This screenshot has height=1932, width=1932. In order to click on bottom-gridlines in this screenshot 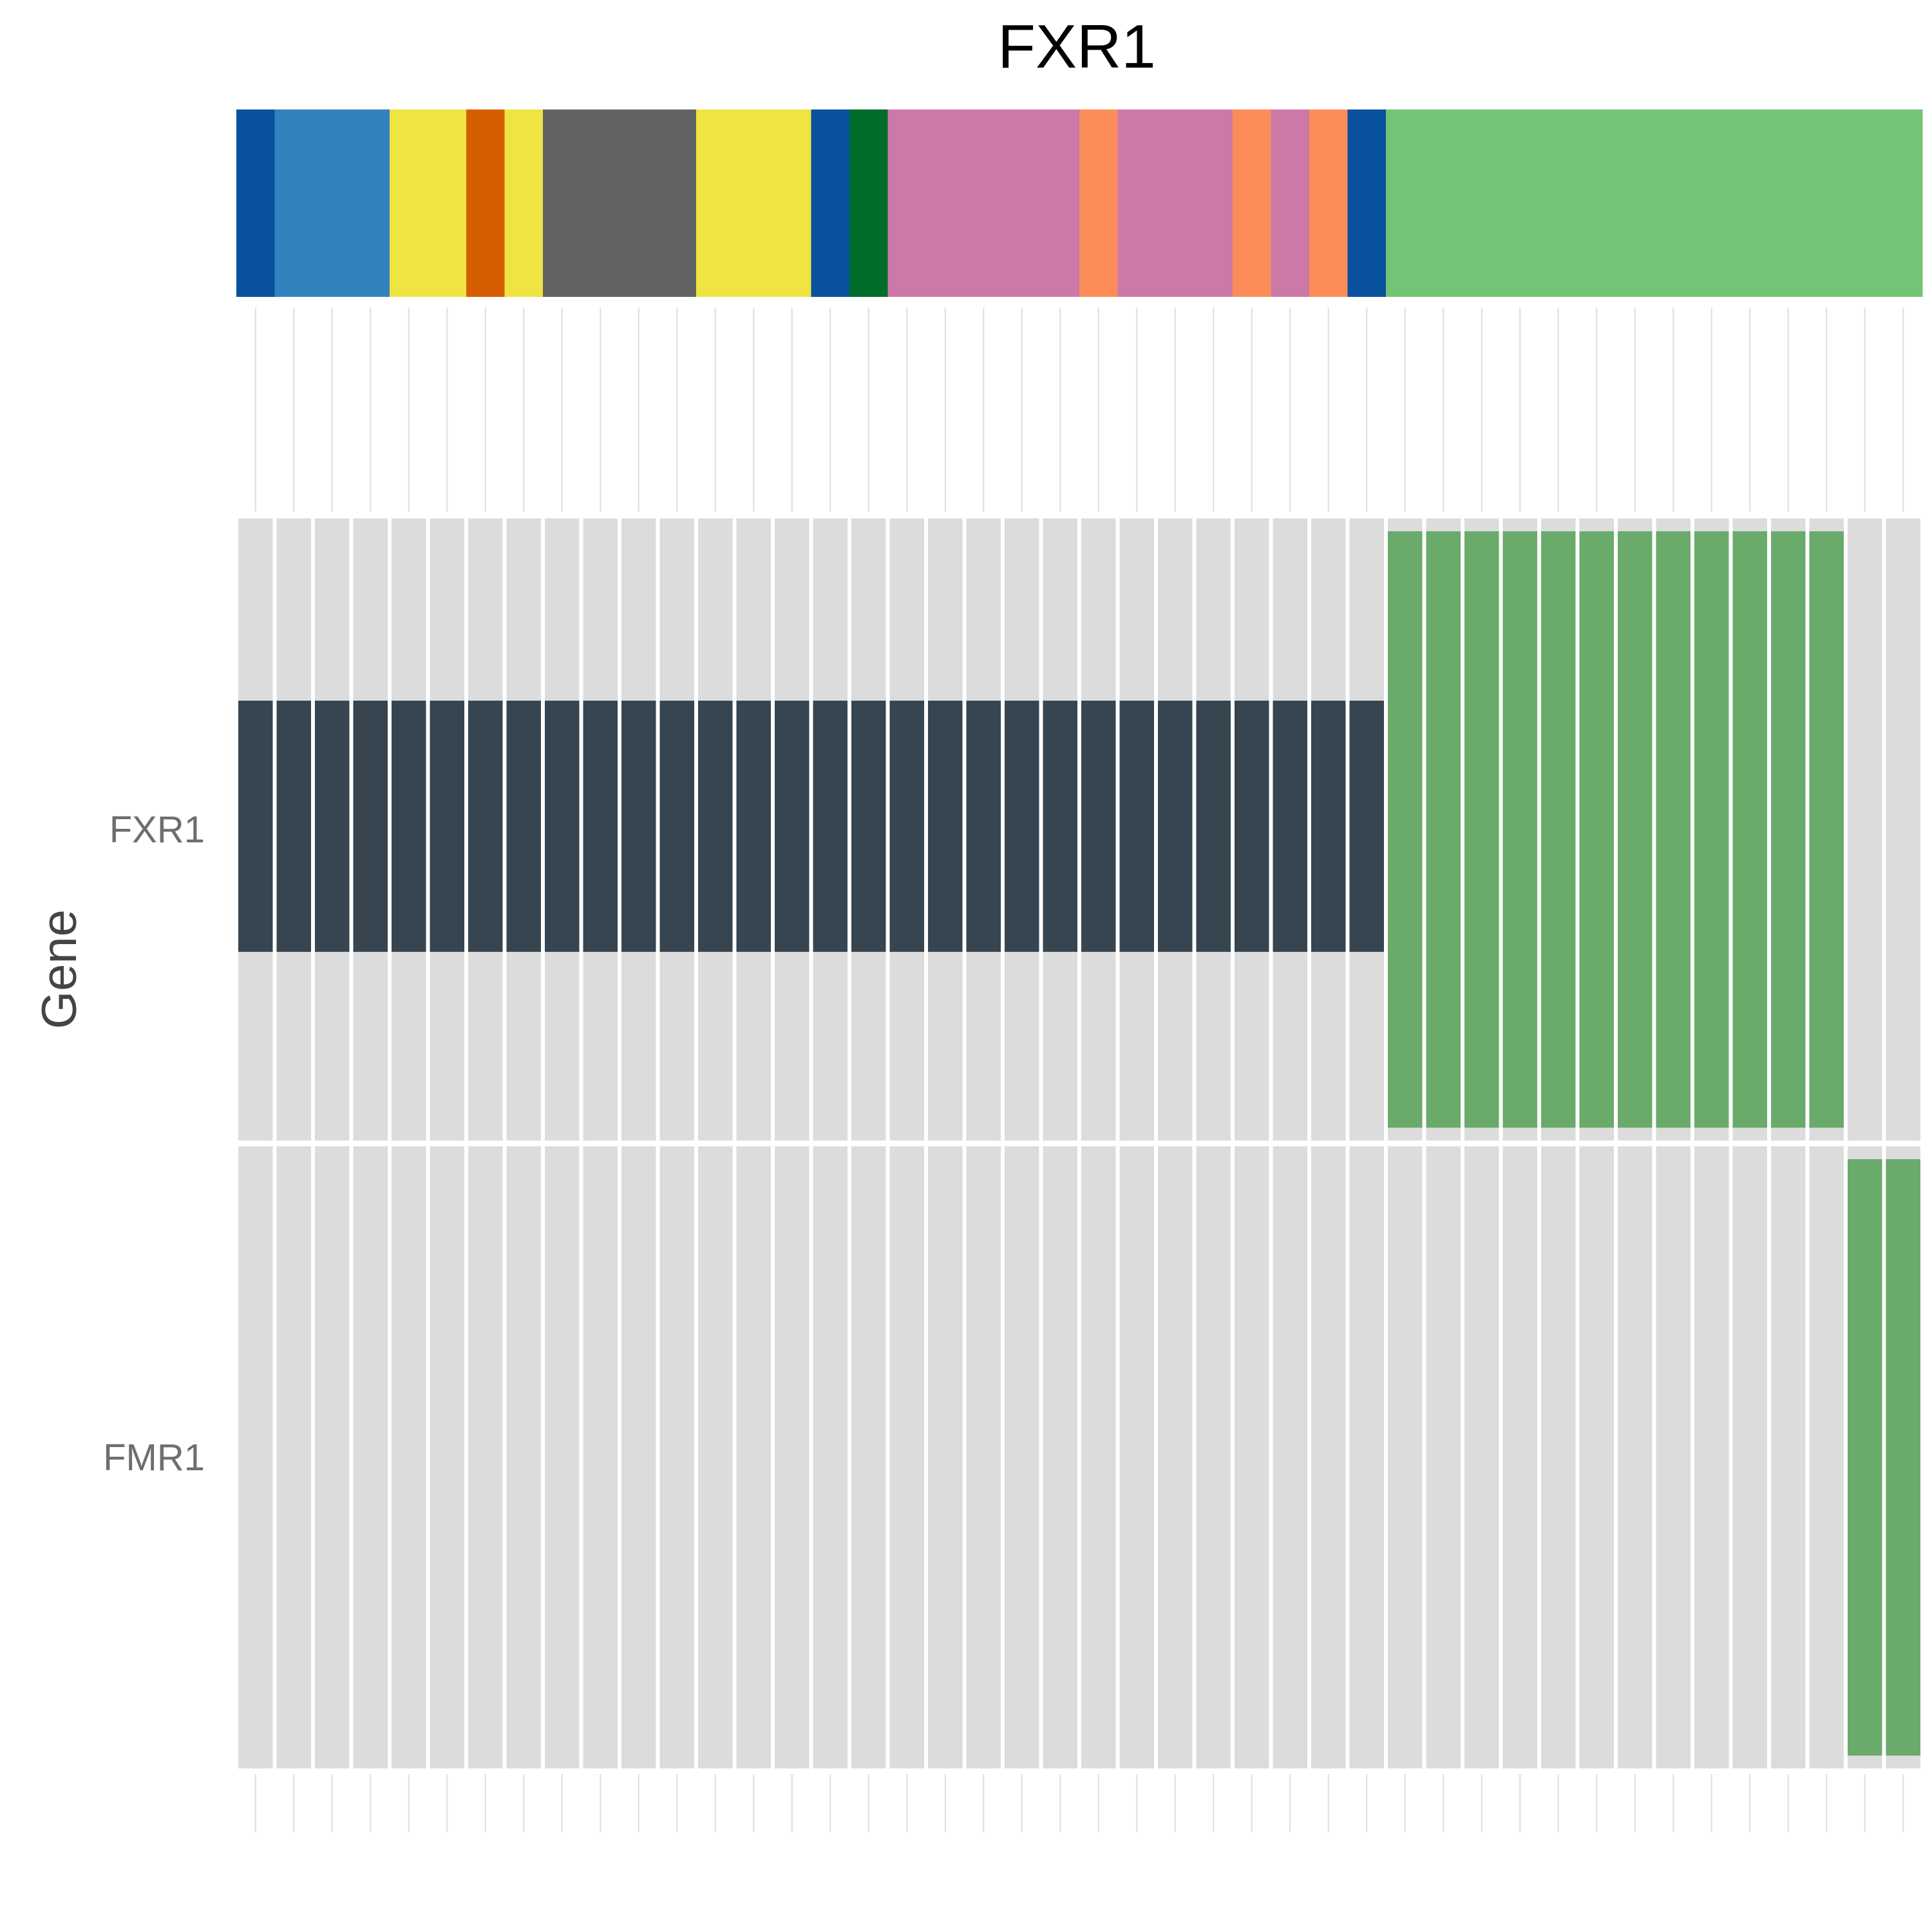, I will do `click(1079, 1803)`.